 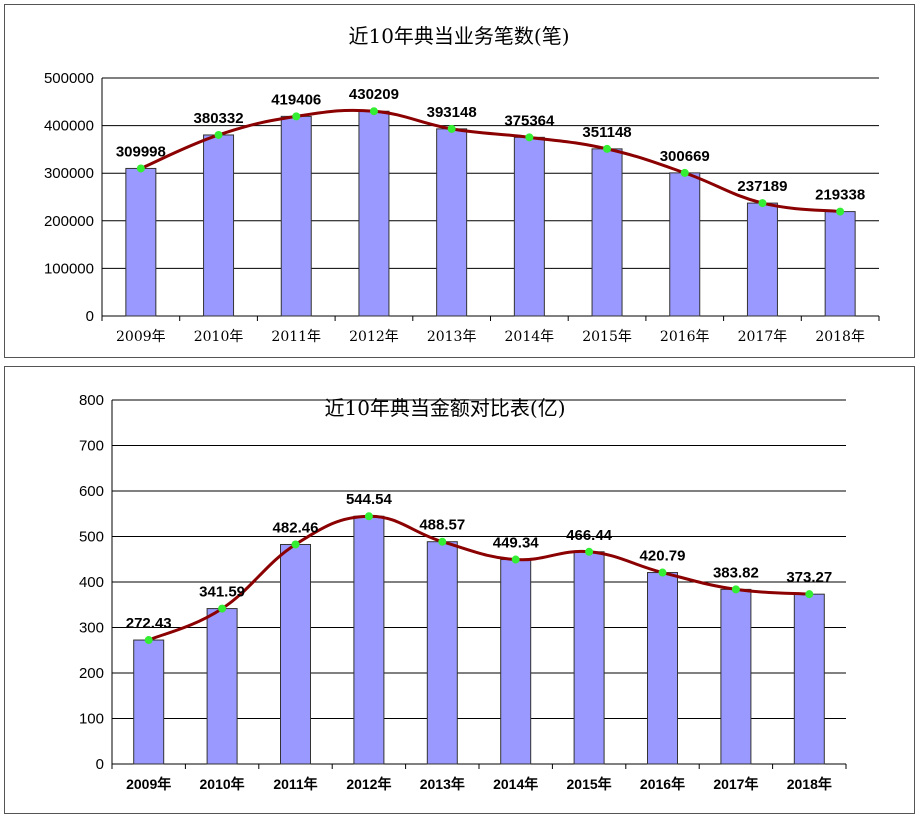 I want to click on data-label: 341.59, so click(x=222, y=592).